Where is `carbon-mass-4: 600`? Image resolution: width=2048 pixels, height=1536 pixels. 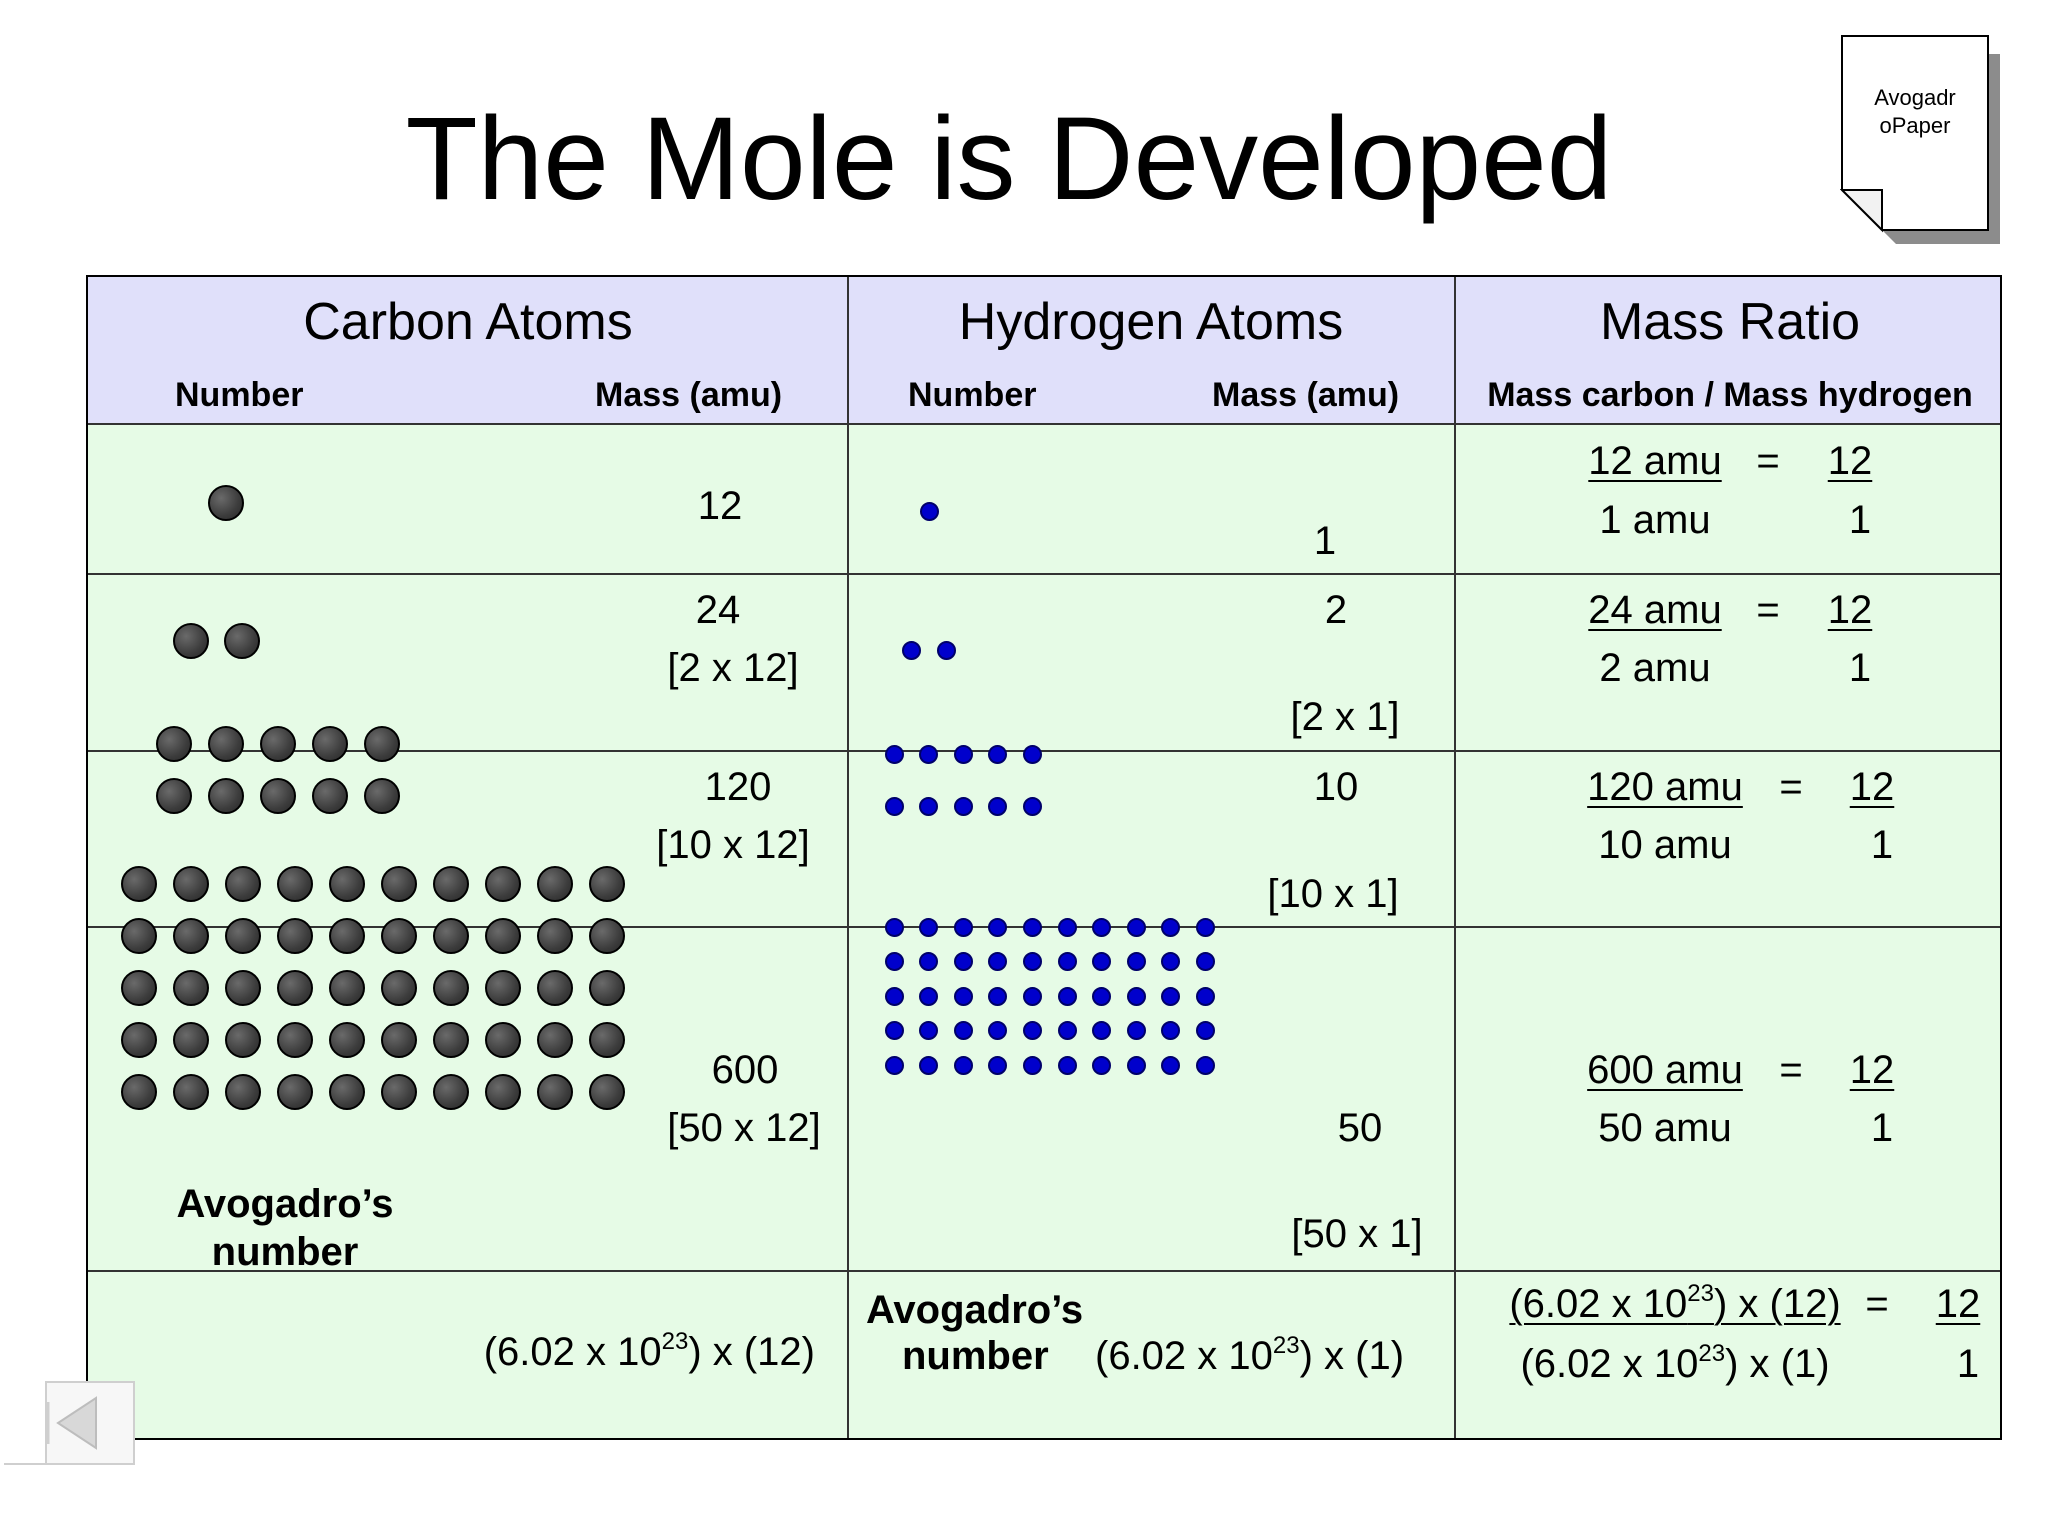
carbon-mass-4: 600 is located at coordinates (745, 1070).